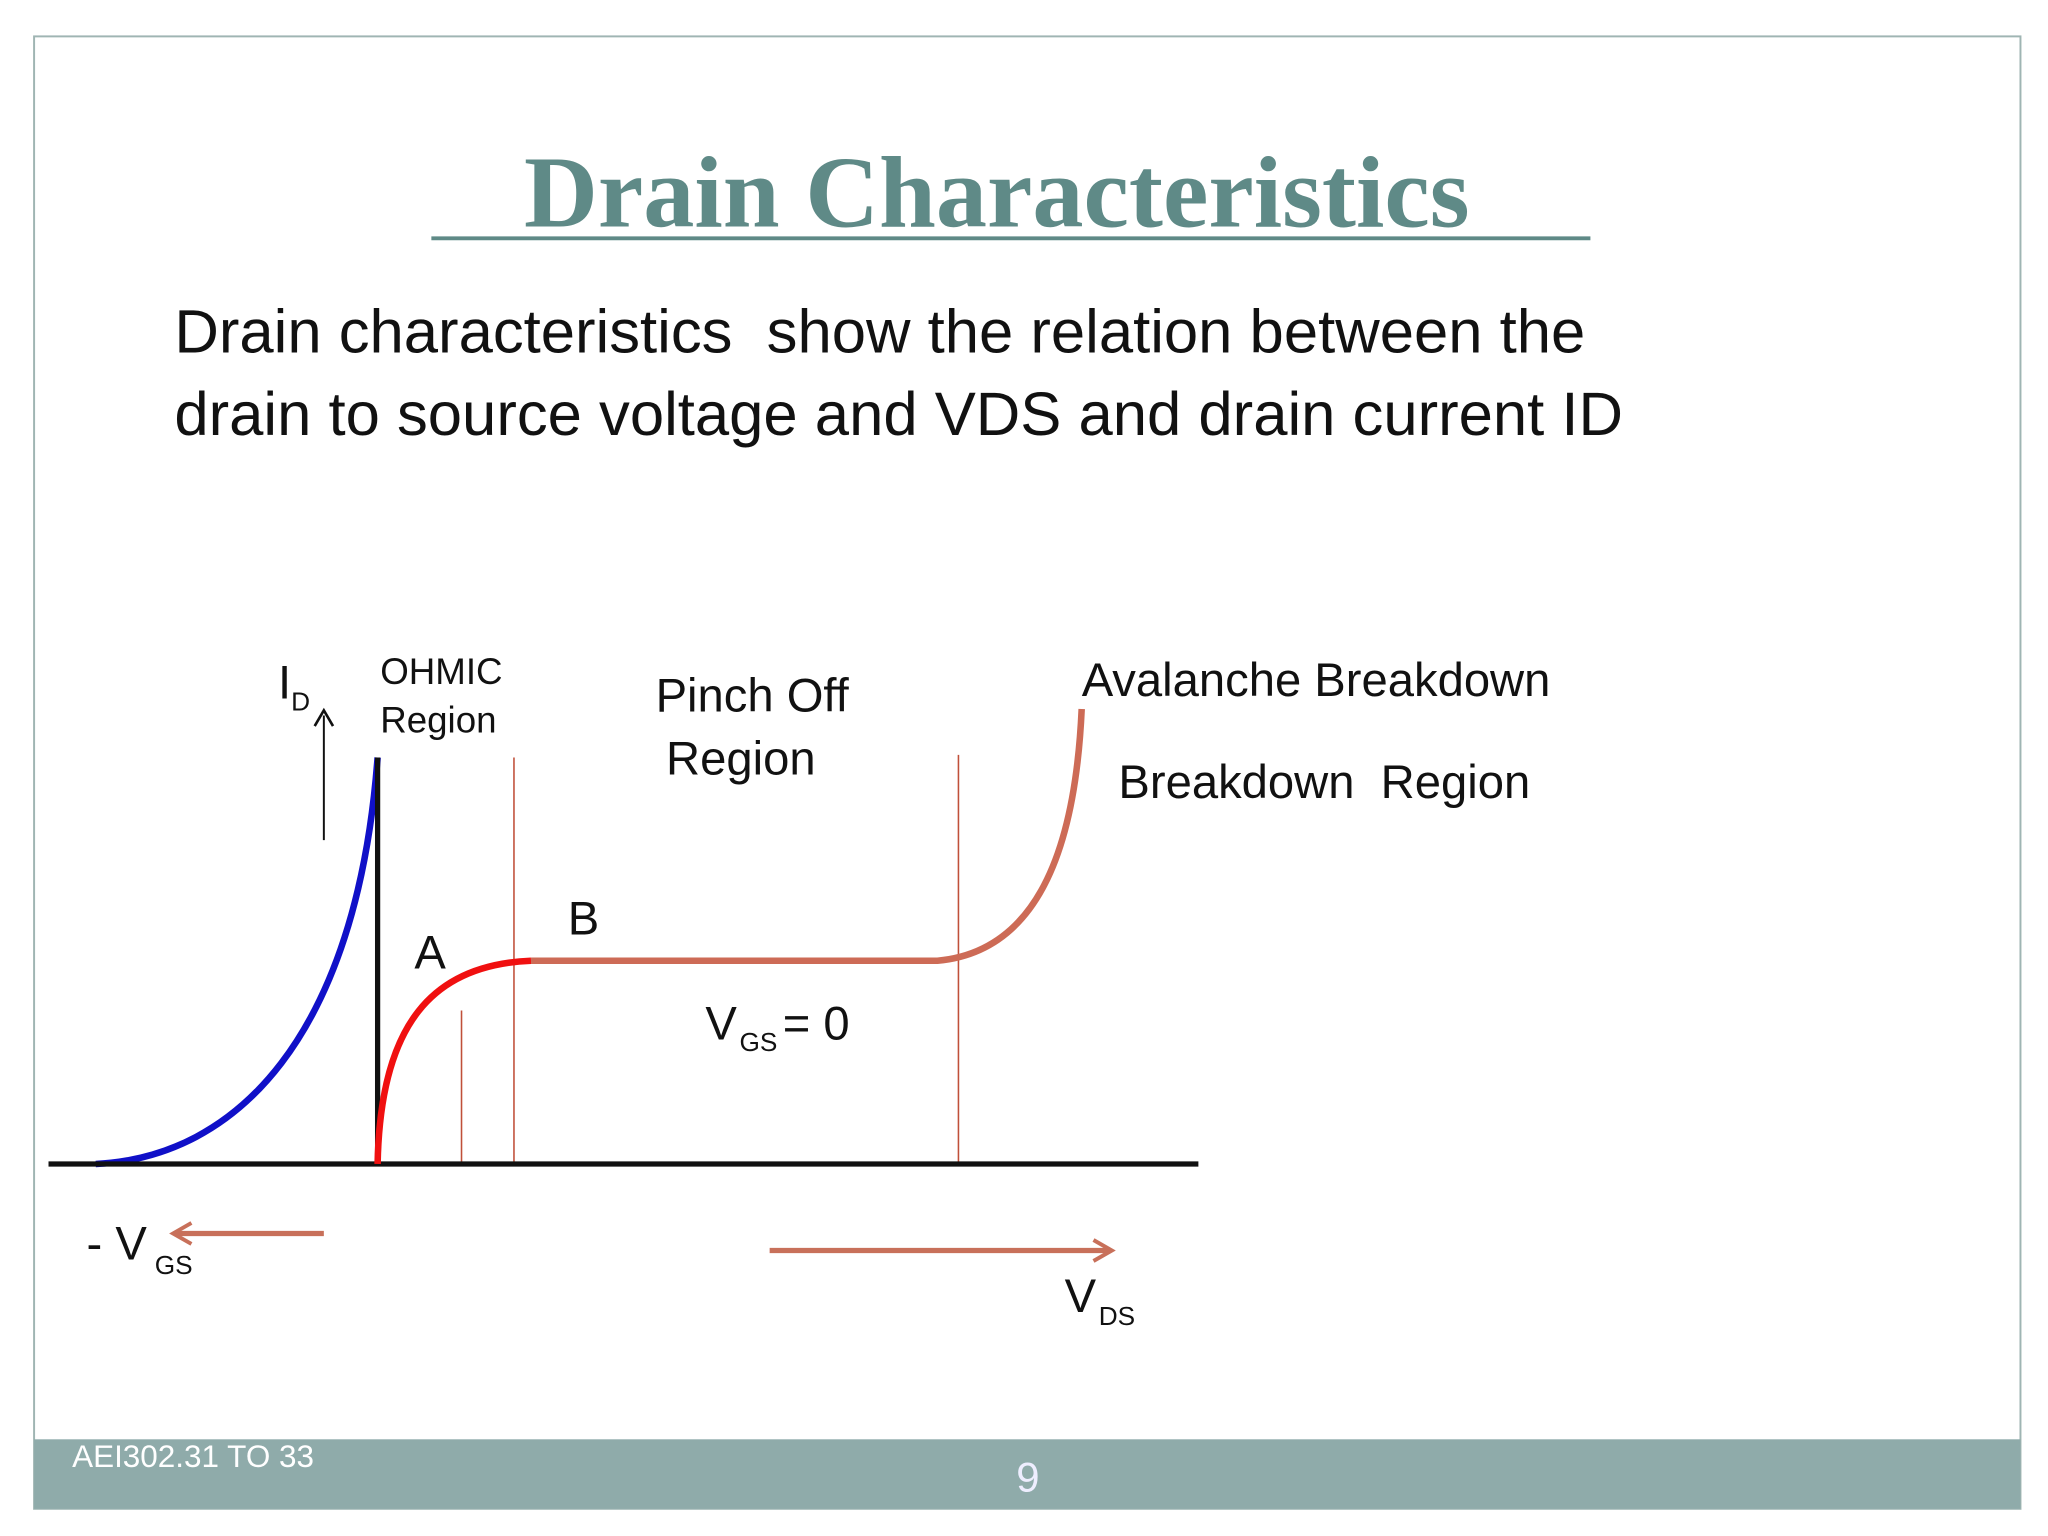 The width and height of the screenshot is (2048, 1536). What do you see at coordinates (808, 836) in the screenshot?
I see `drain-curve` at bounding box center [808, 836].